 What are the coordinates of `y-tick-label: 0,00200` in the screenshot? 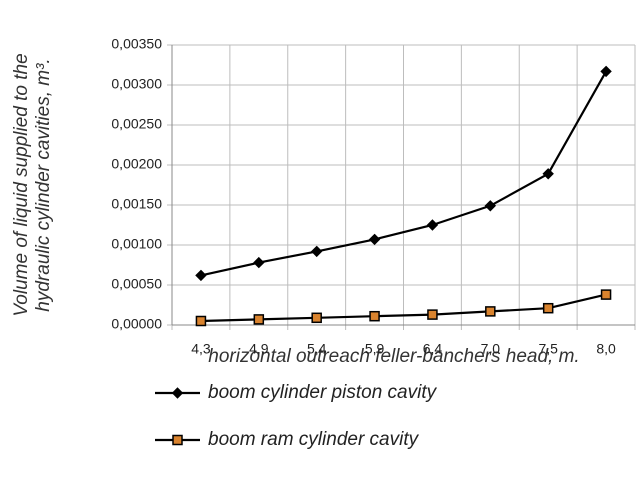 It's located at (136, 164).